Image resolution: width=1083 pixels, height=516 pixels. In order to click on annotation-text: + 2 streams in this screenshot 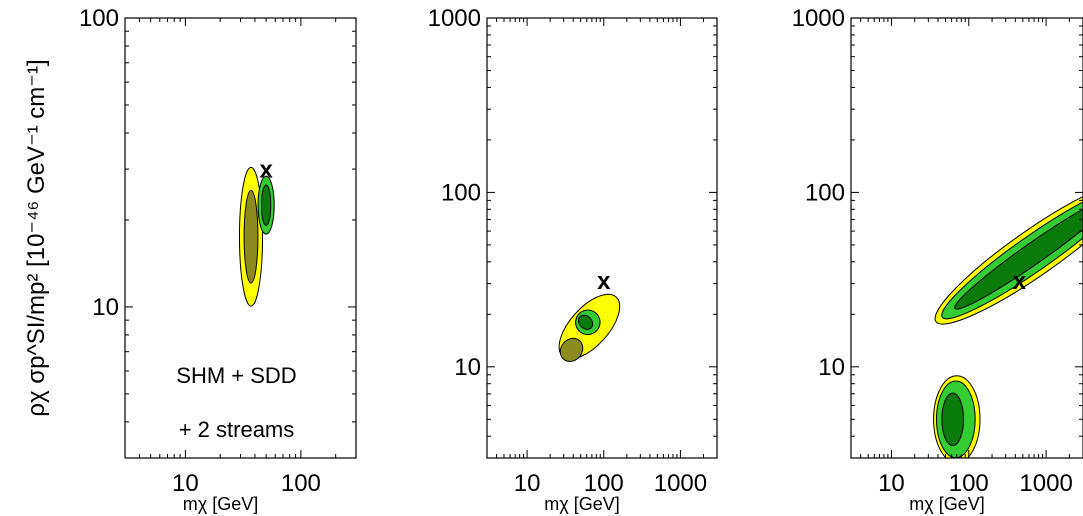, I will do `click(237, 429)`.